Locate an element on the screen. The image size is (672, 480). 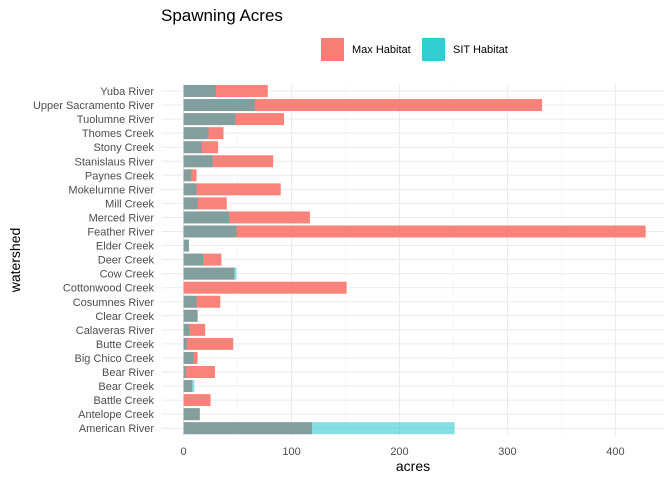
x-tick-label: 100 is located at coordinates (291, 452).